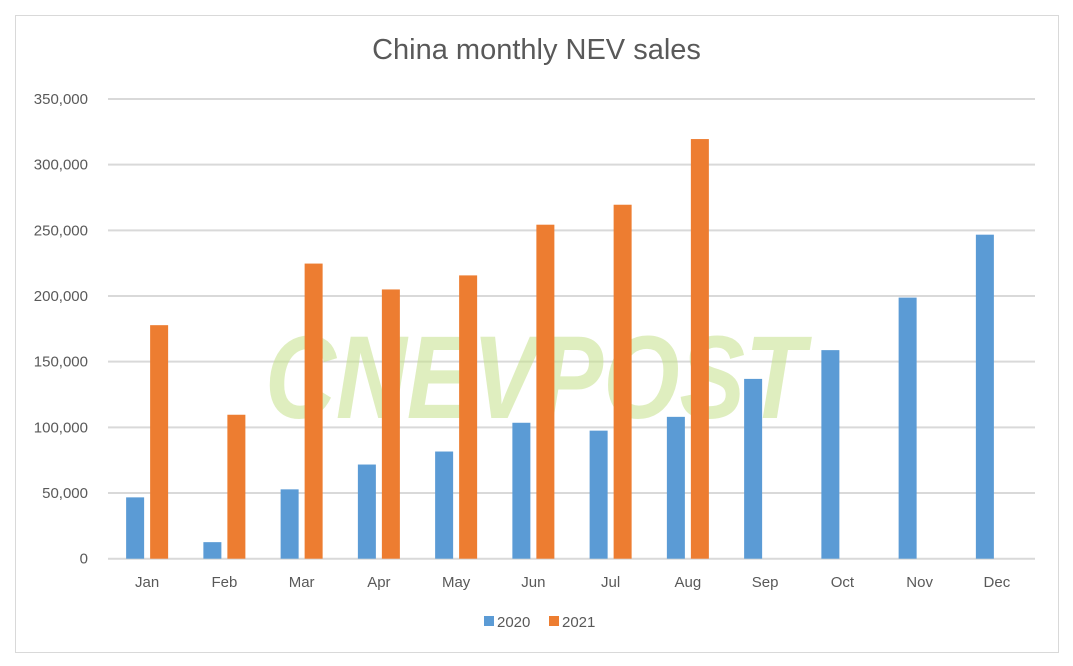 This screenshot has height=666, width=1073. What do you see at coordinates (533, 582) in the screenshot?
I see `x-tick-label: Jun` at bounding box center [533, 582].